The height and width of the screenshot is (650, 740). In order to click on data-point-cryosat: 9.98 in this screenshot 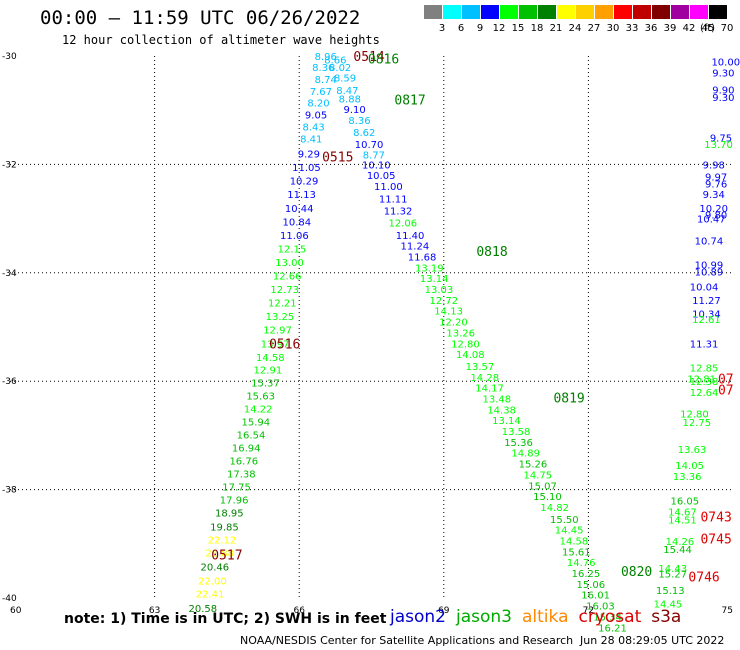, I will do `click(714, 165)`.